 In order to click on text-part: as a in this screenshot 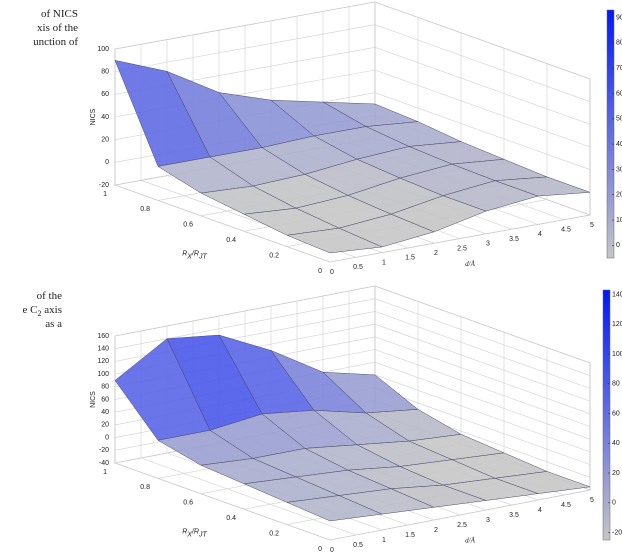, I will do `click(53, 324)`.